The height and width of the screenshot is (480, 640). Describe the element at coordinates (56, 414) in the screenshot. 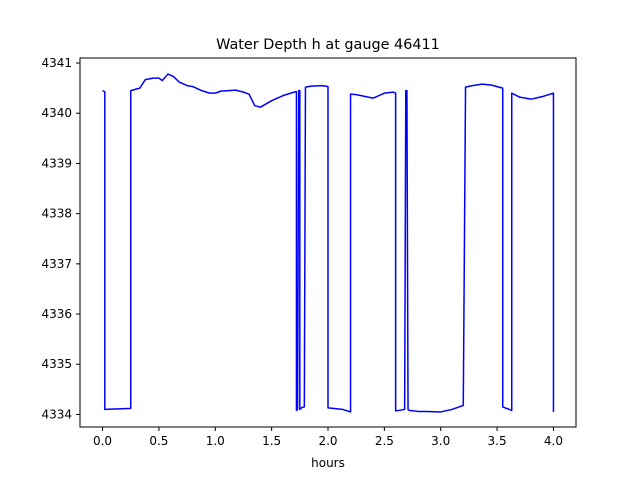

I see `y-tick-label: 4334` at that location.